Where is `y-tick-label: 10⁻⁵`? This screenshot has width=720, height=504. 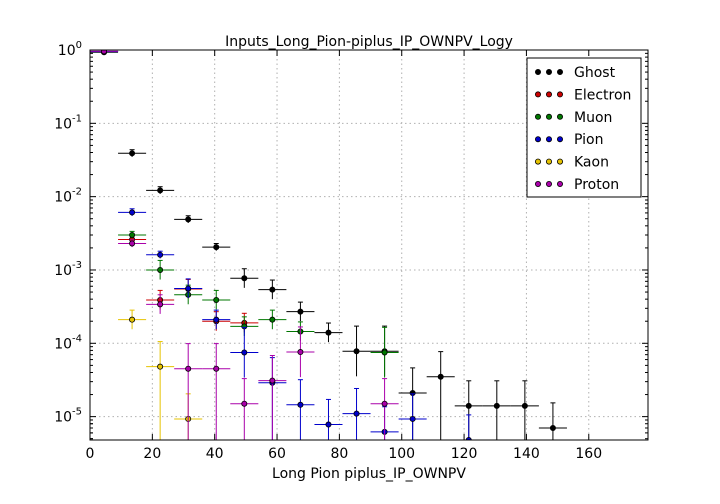
y-tick-label: 10⁻⁵ is located at coordinates (68, 416).